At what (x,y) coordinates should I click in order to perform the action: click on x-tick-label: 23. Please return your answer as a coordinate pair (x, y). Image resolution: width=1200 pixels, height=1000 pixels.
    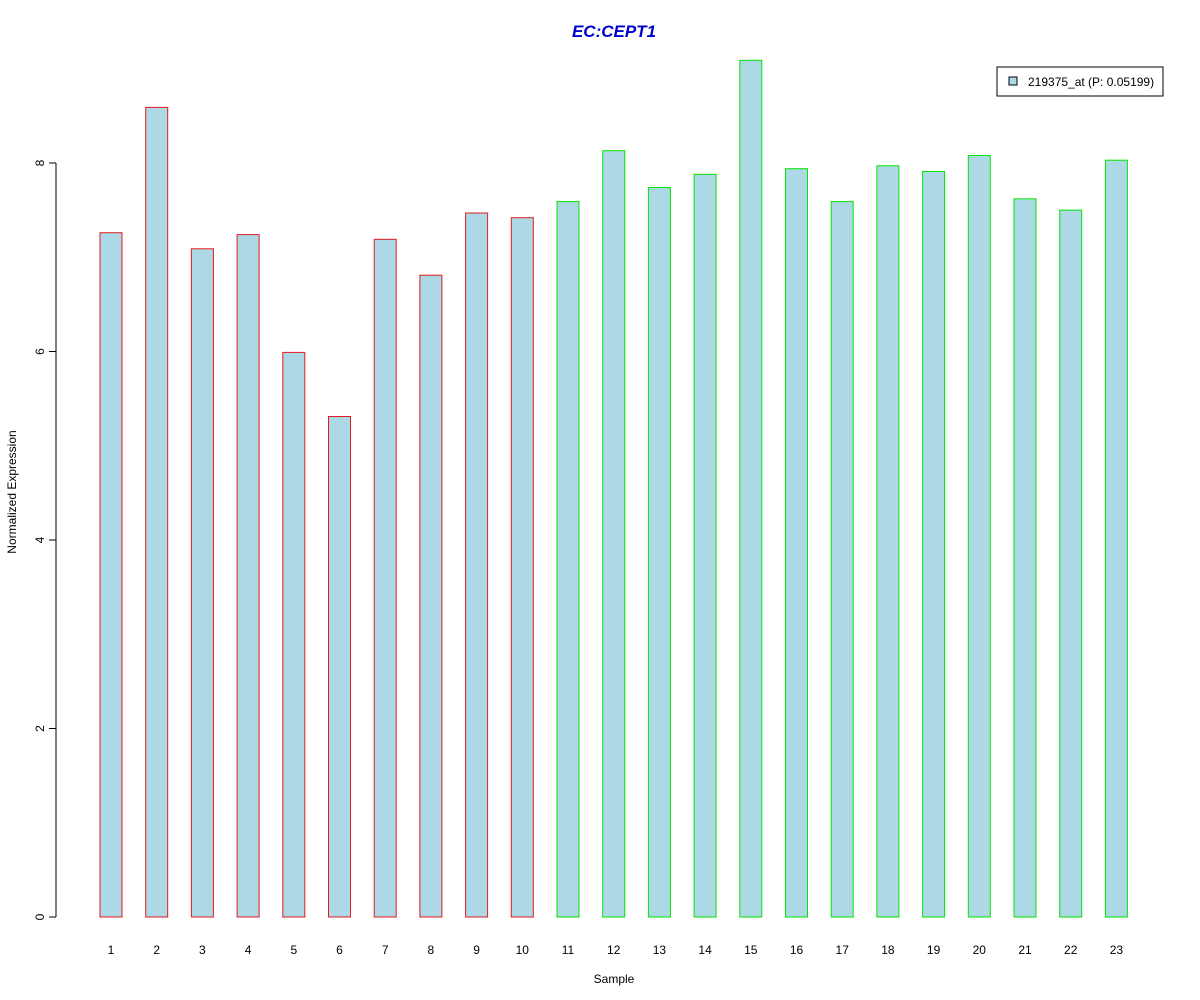
    Looking at the image, I should click on (1117, 950).